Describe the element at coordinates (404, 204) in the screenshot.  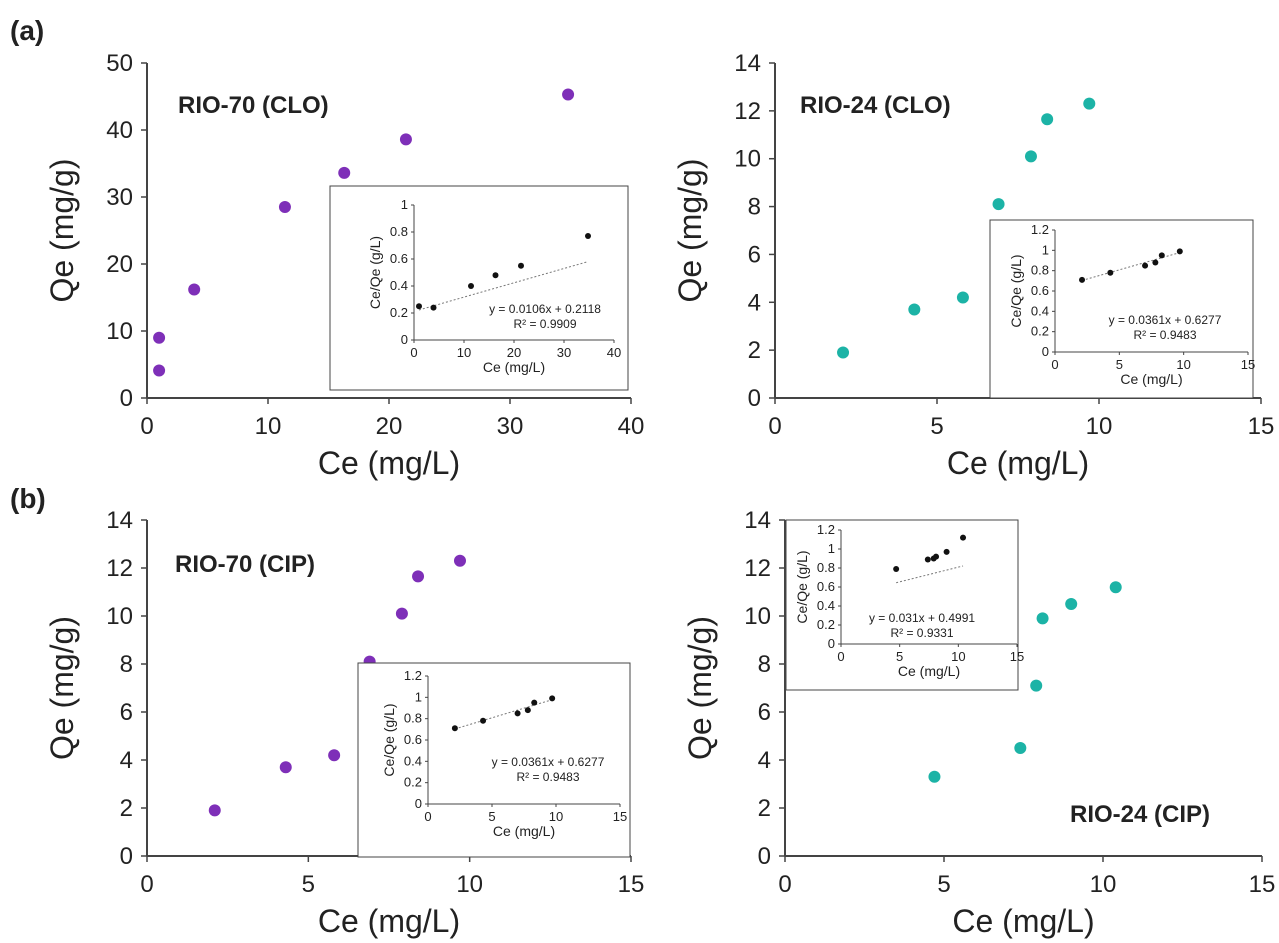
I see `inset-y-tick-label: 1` at that location.